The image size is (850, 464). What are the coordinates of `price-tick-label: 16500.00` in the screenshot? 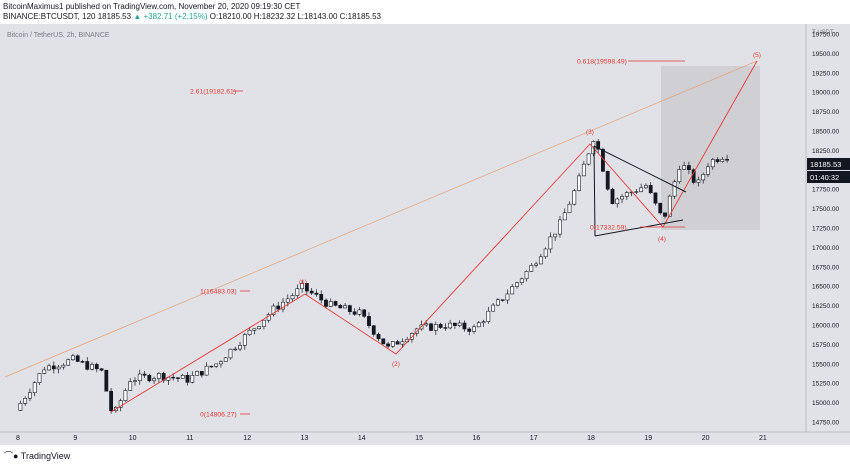 It's located at (825, 287).